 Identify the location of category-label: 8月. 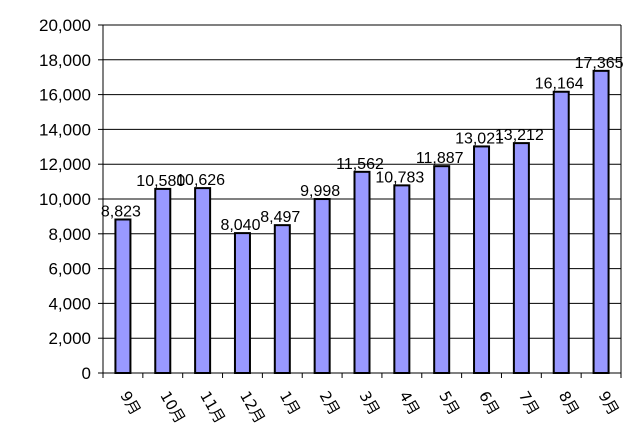
(569, 403).